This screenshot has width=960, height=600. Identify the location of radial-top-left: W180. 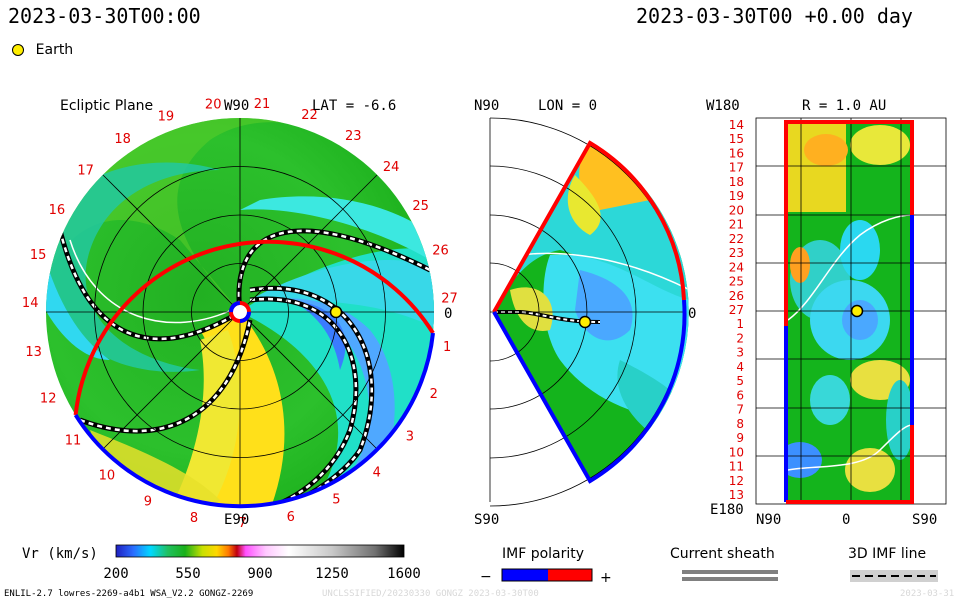
(723, 106).